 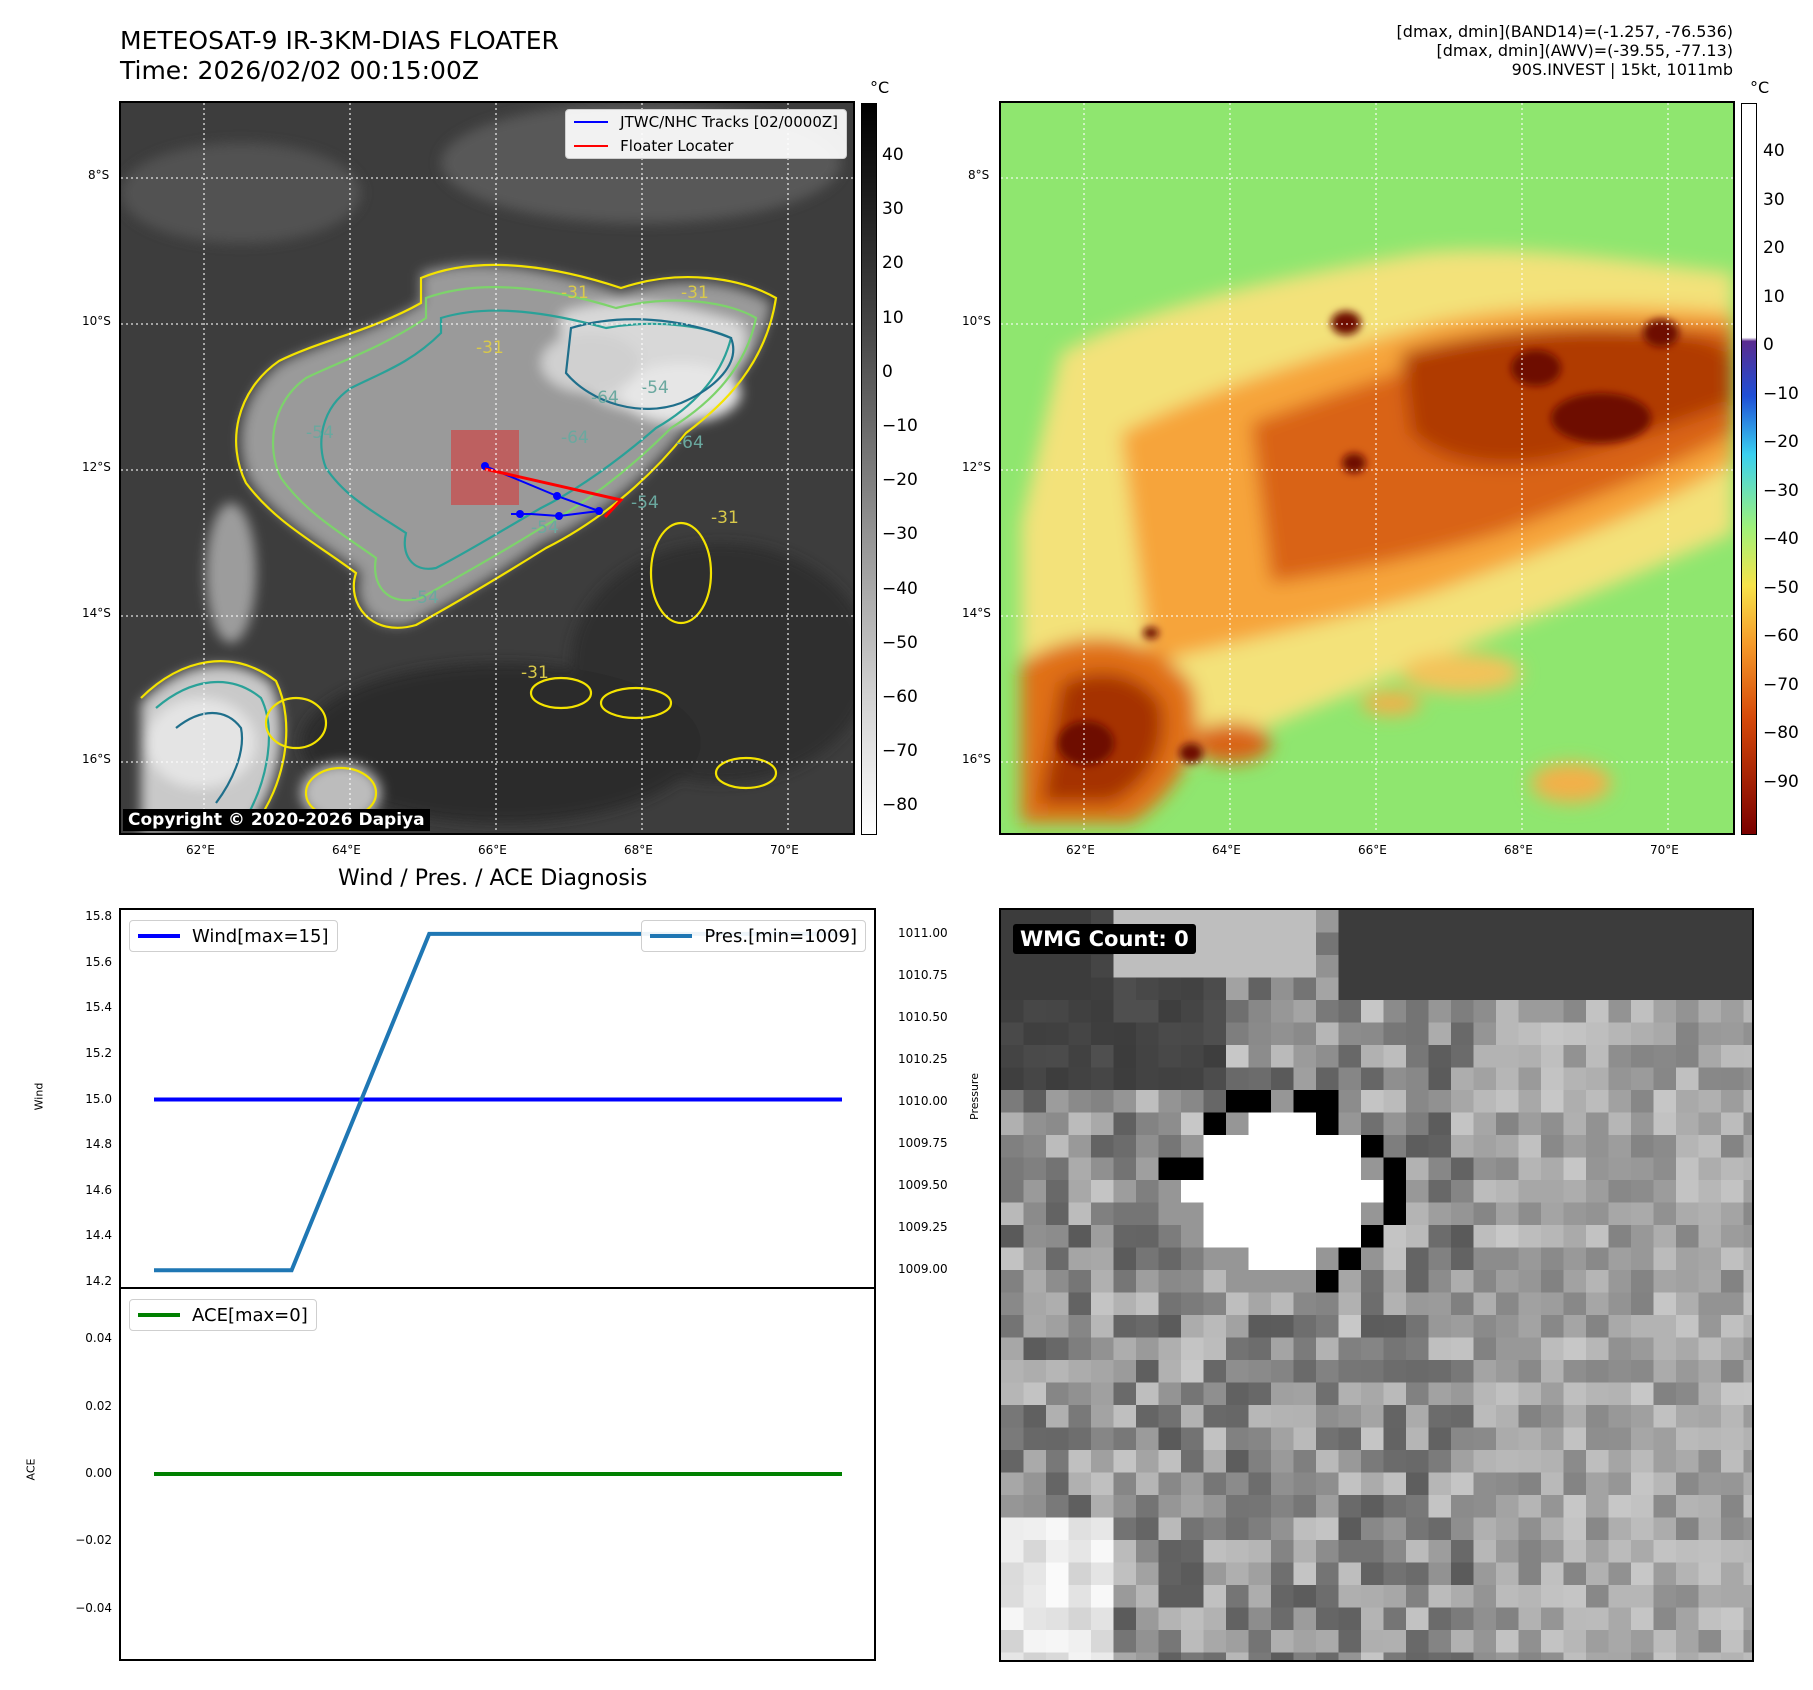 What do you see at coordinates (1664, 850) in the screenshot?
I see `lon-tick: 70°E` at bounding box center [1664, 850].